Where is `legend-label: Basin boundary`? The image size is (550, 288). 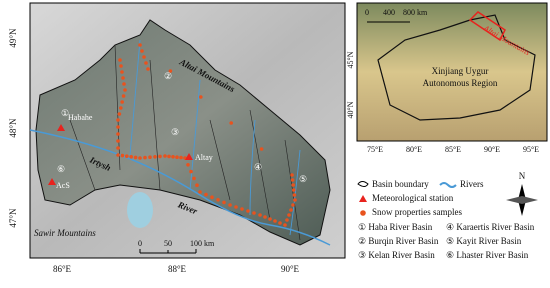
legend-label: Basin boundary is located at coordinates (400, 184).